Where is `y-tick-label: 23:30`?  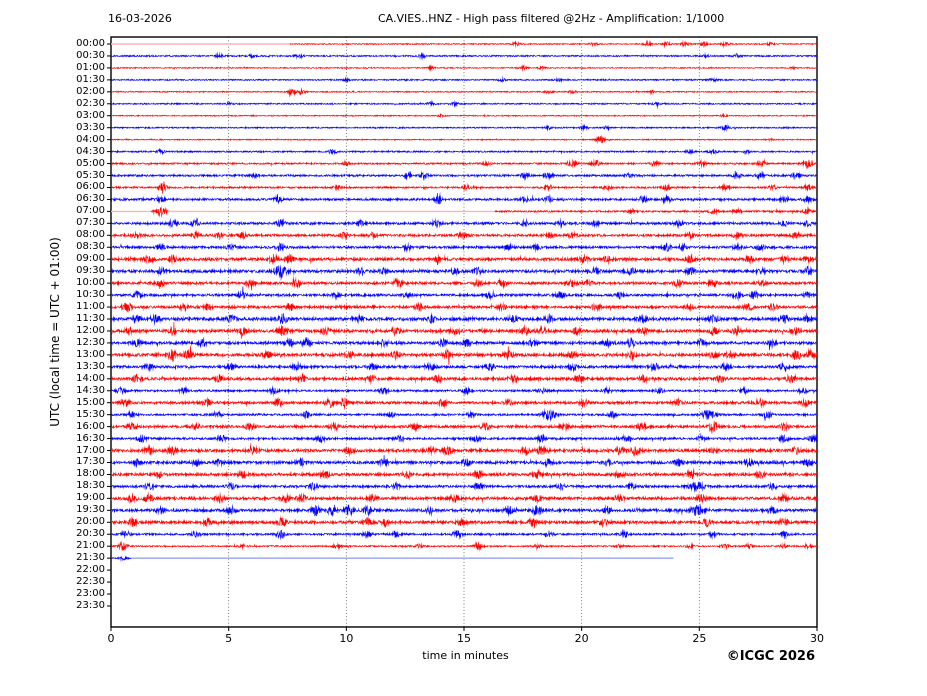 y-tick-label: 23:30 is located at coordinates (90, 605).